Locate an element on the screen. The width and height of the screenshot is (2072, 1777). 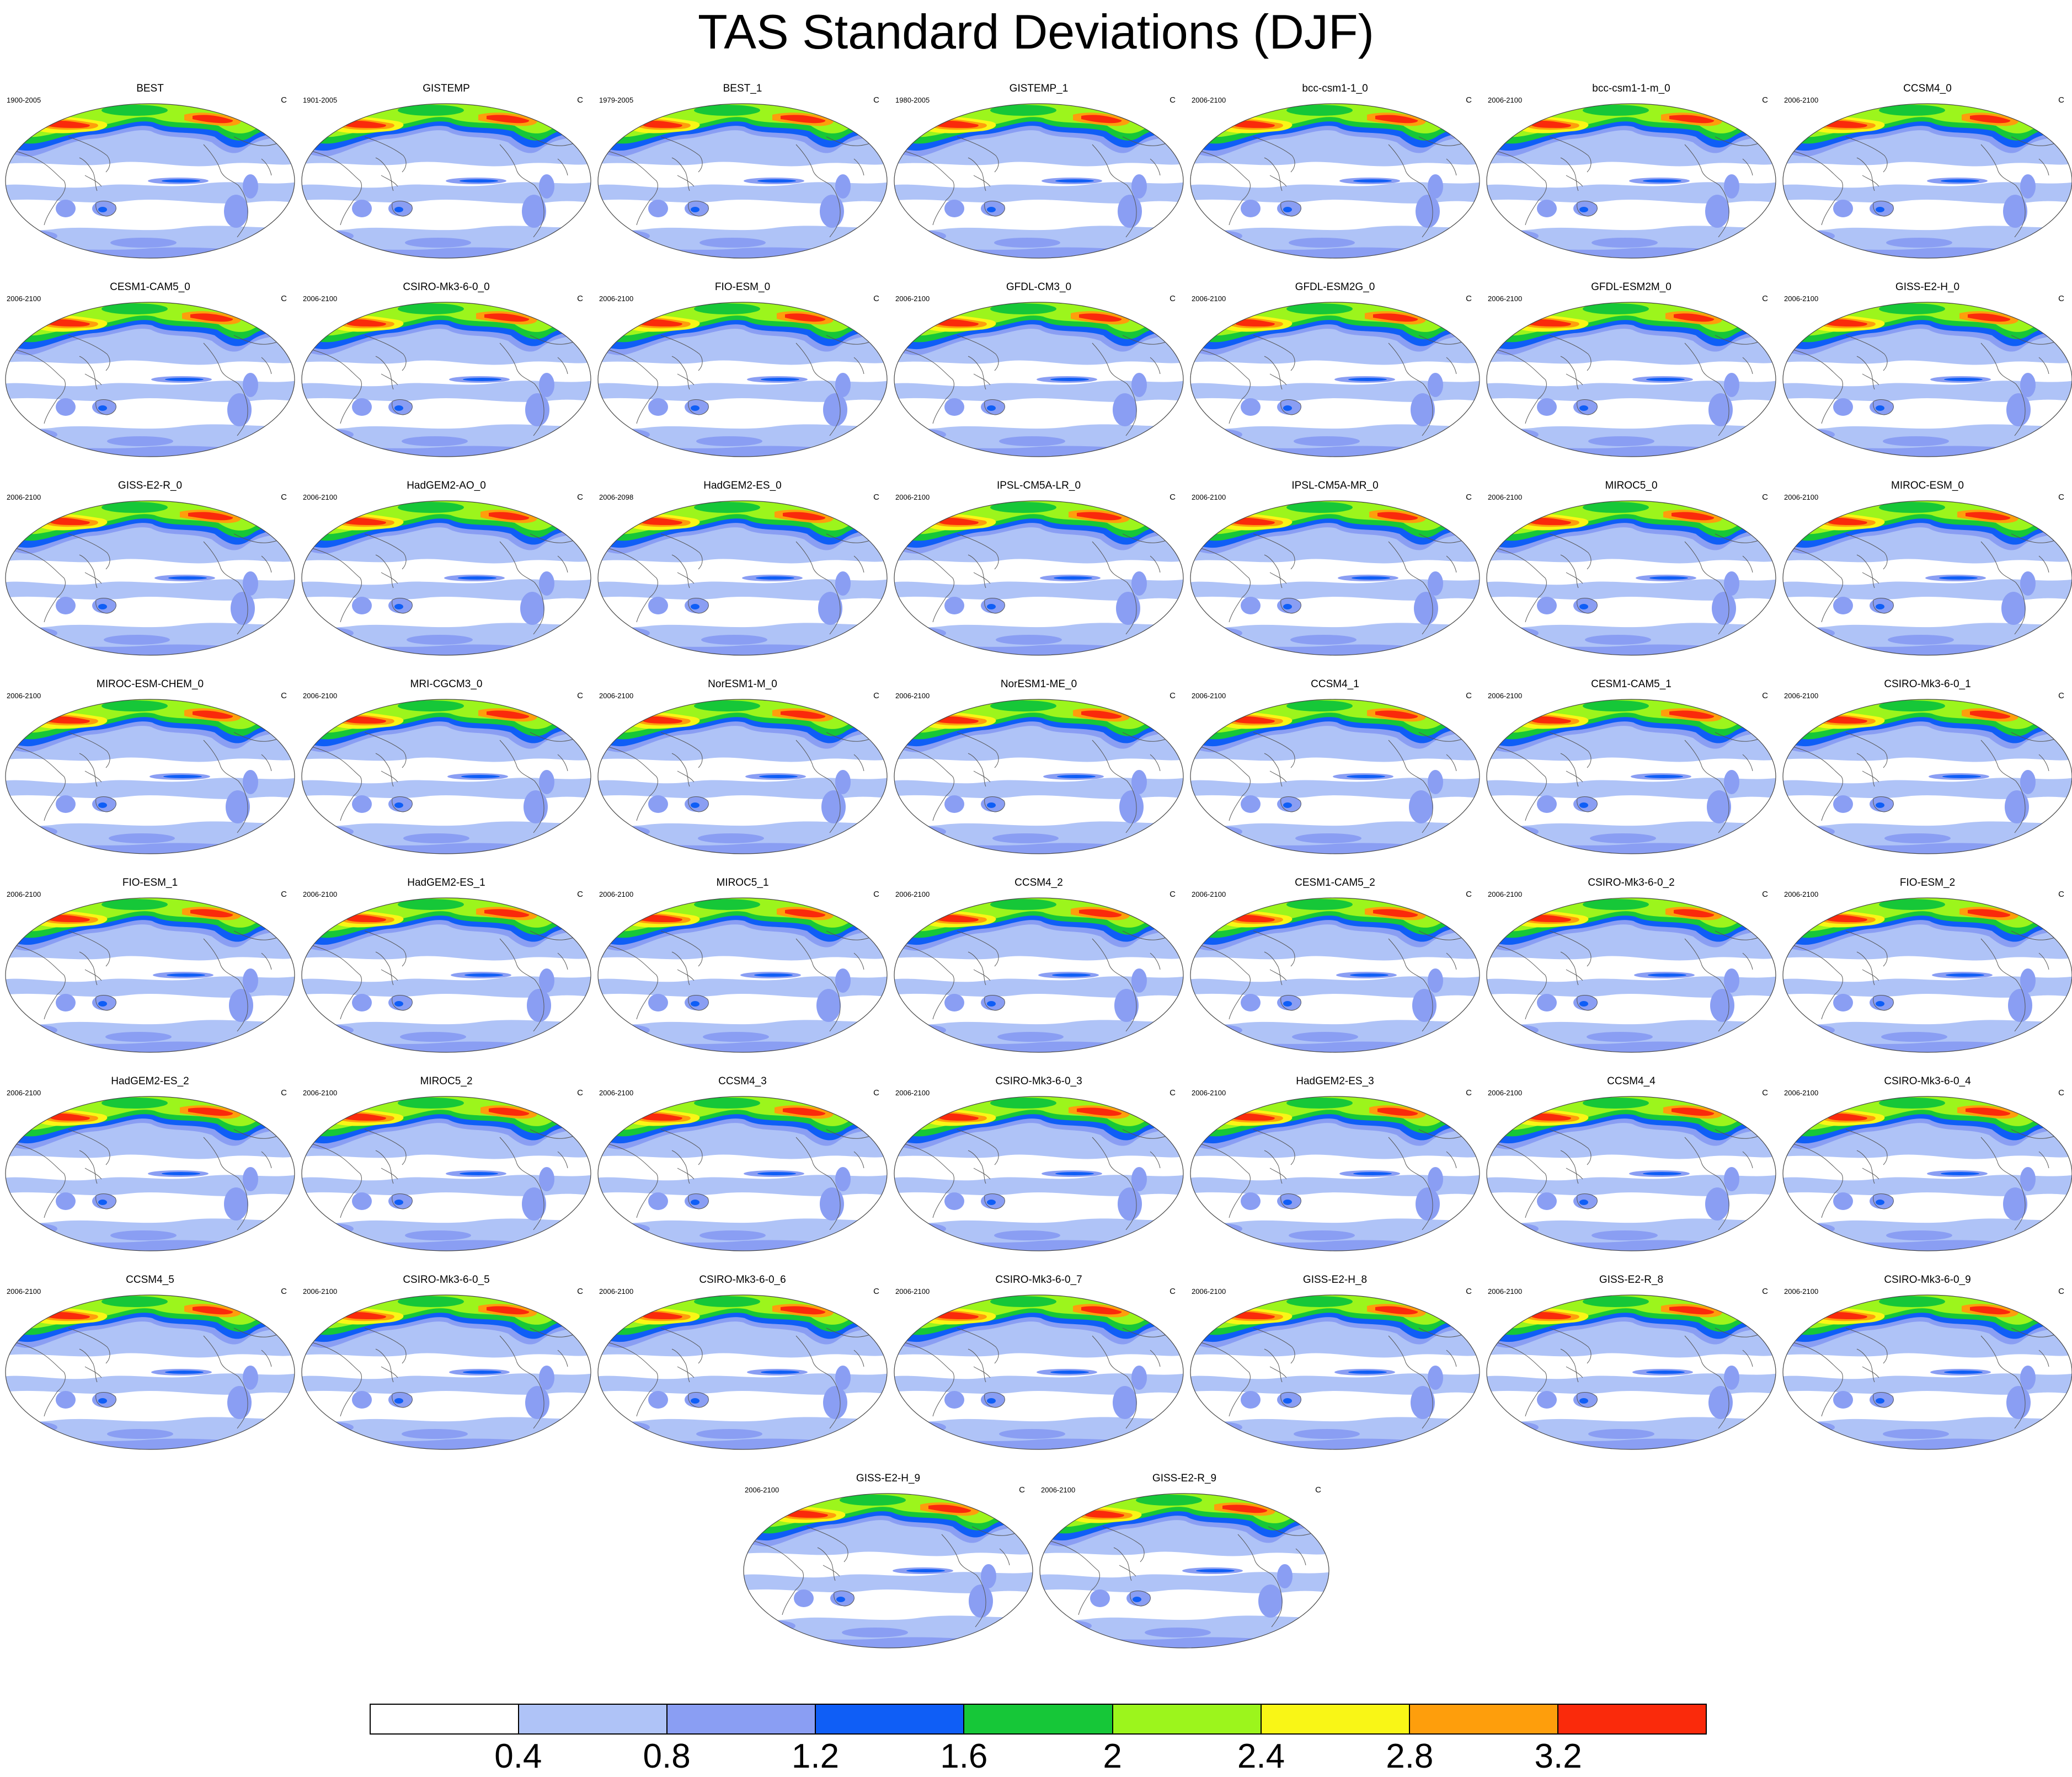
panel-title: CSIRO-Mk3-6-0_5 is located at coordinates (447, 1280).